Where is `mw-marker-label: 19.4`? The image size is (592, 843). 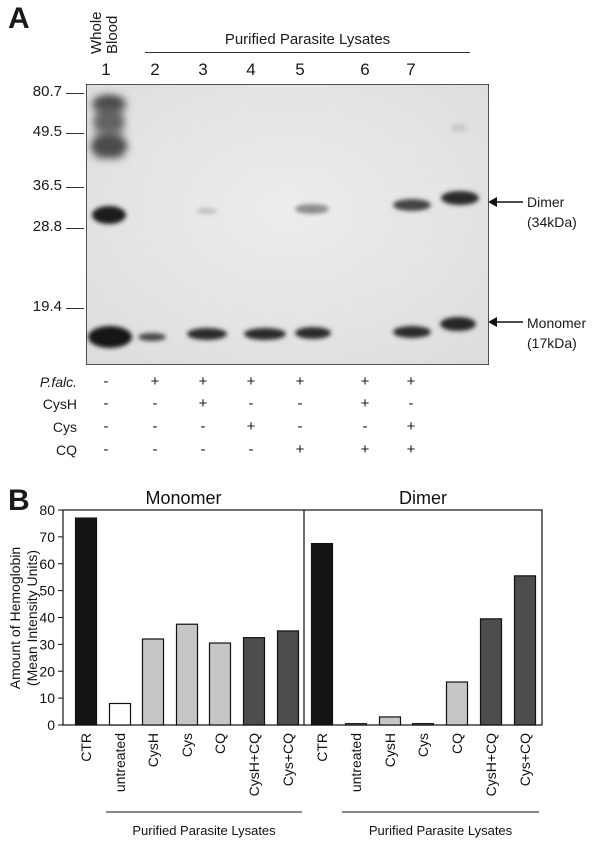
mw-marker-label: 19.4 is located at coordinates (47, 306).